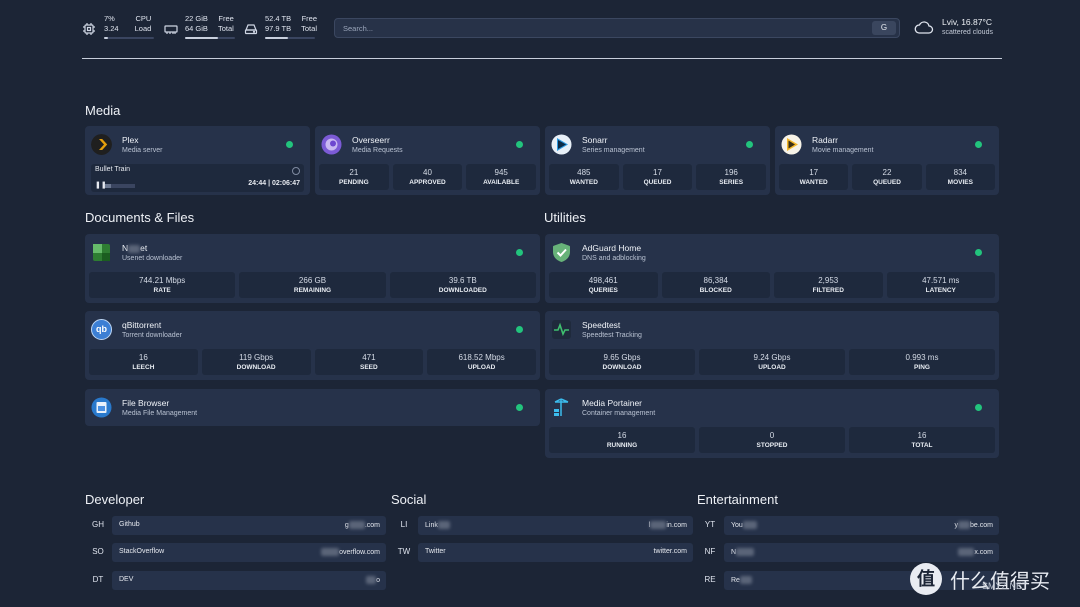 The height and width of the screenshot is (607, 1080). I want to click on cpu-icon, so click(89, 29).